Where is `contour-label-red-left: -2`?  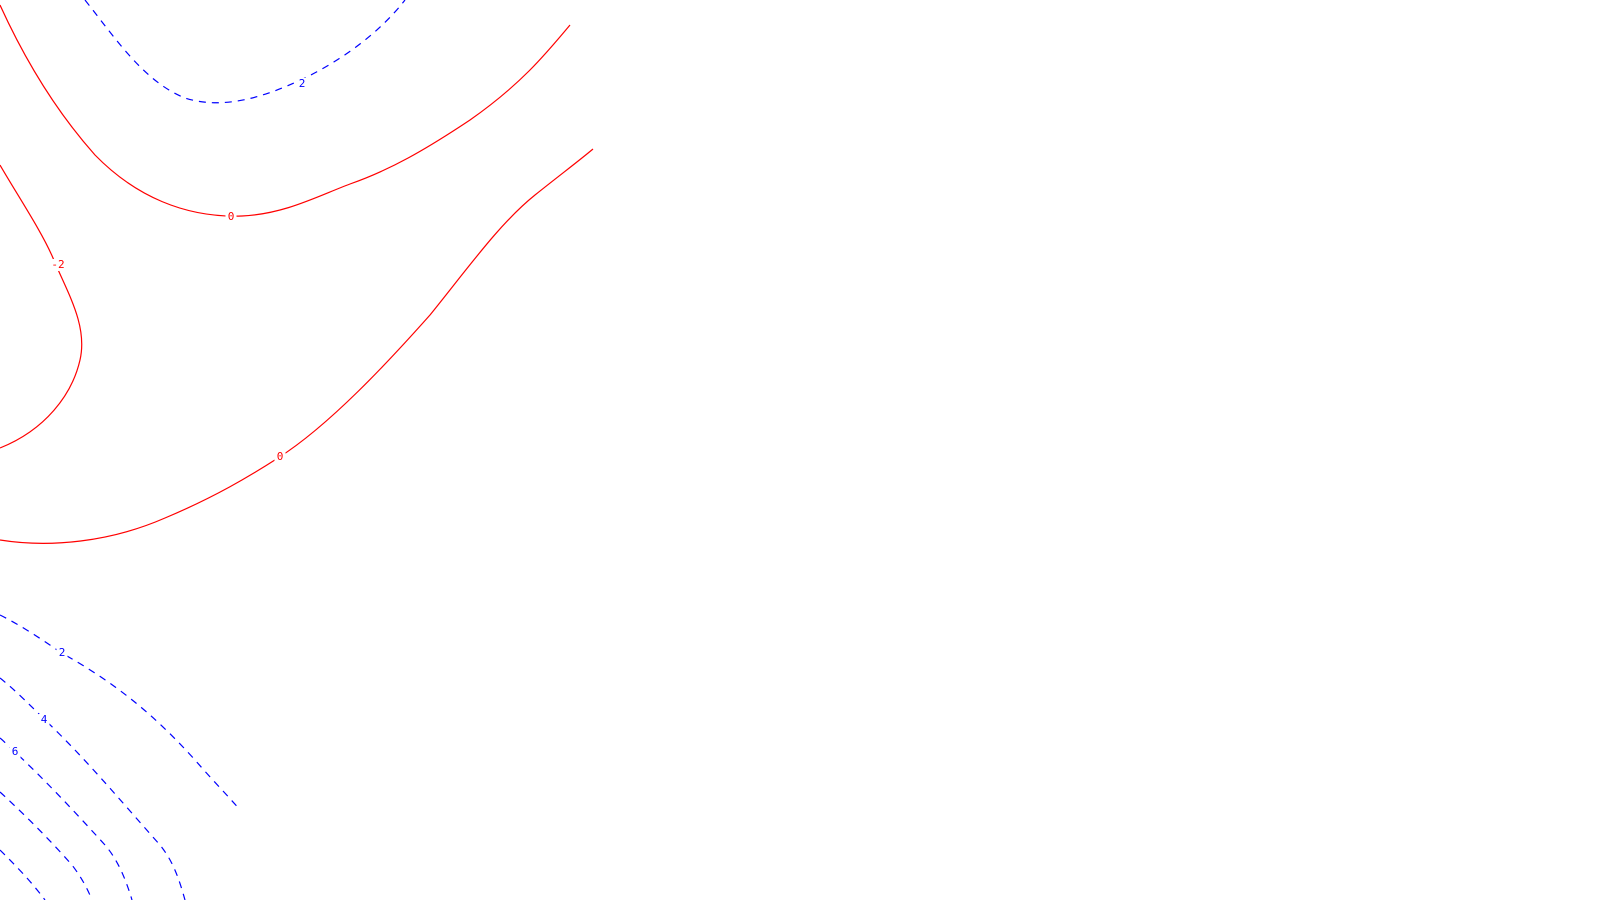 contour-label-red-left: -2 is located at coordinates (57, 264).